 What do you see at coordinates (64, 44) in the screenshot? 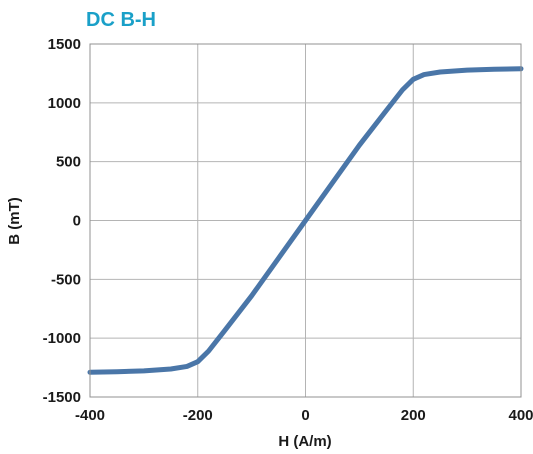
I see `y-tick-label: 1500` at bounding box center [64, 44].